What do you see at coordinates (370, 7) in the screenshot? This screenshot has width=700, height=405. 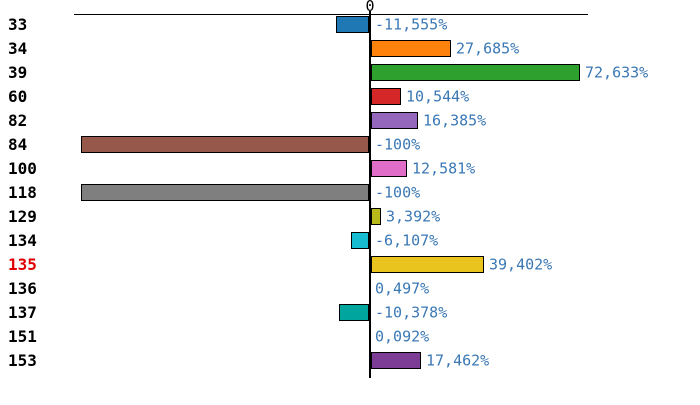 I see `zero-tick-label: 0` at bounding box center [370, 7].